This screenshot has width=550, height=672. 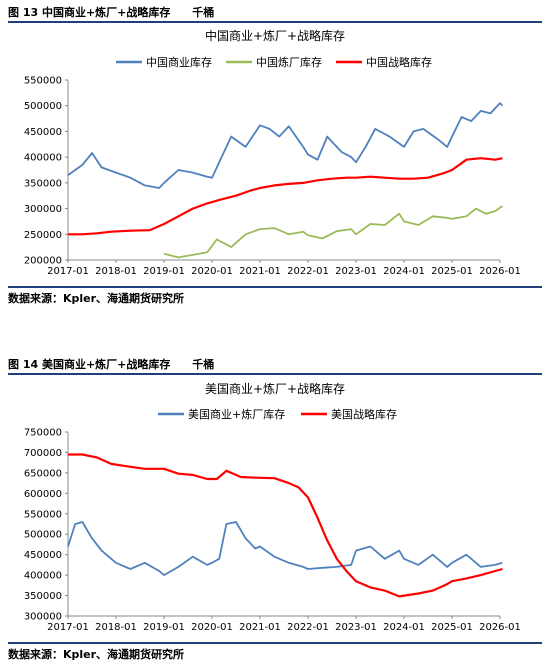 I want to click on figure-14-label: 图 14 美国商业+炼厂+战略库存, so click(x=89, y=364).